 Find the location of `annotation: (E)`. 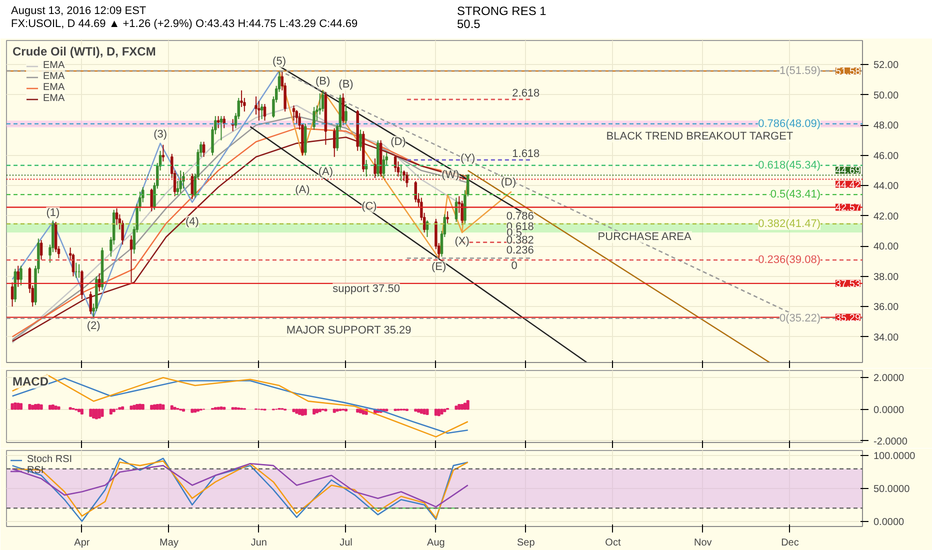

annotation: (E) is located at coordinates (439, 267).